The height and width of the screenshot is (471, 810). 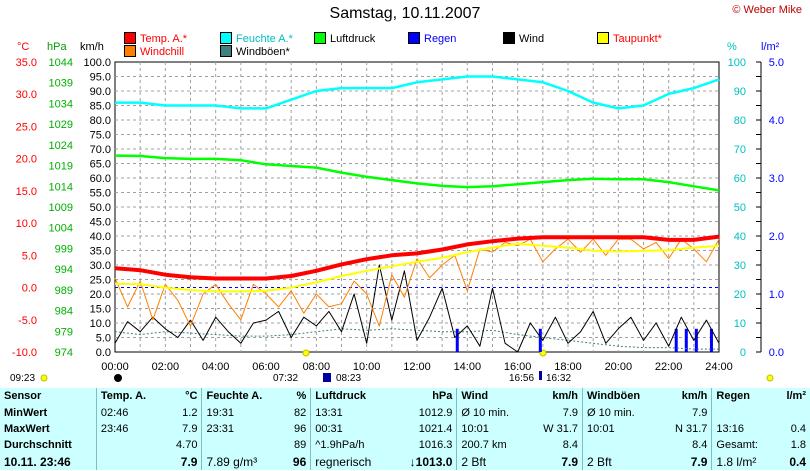 What do you see at coordinates (776, 121) in the screenshot?
I see `lm2-tick-label: 4.0` at bounding box center [776, 121].